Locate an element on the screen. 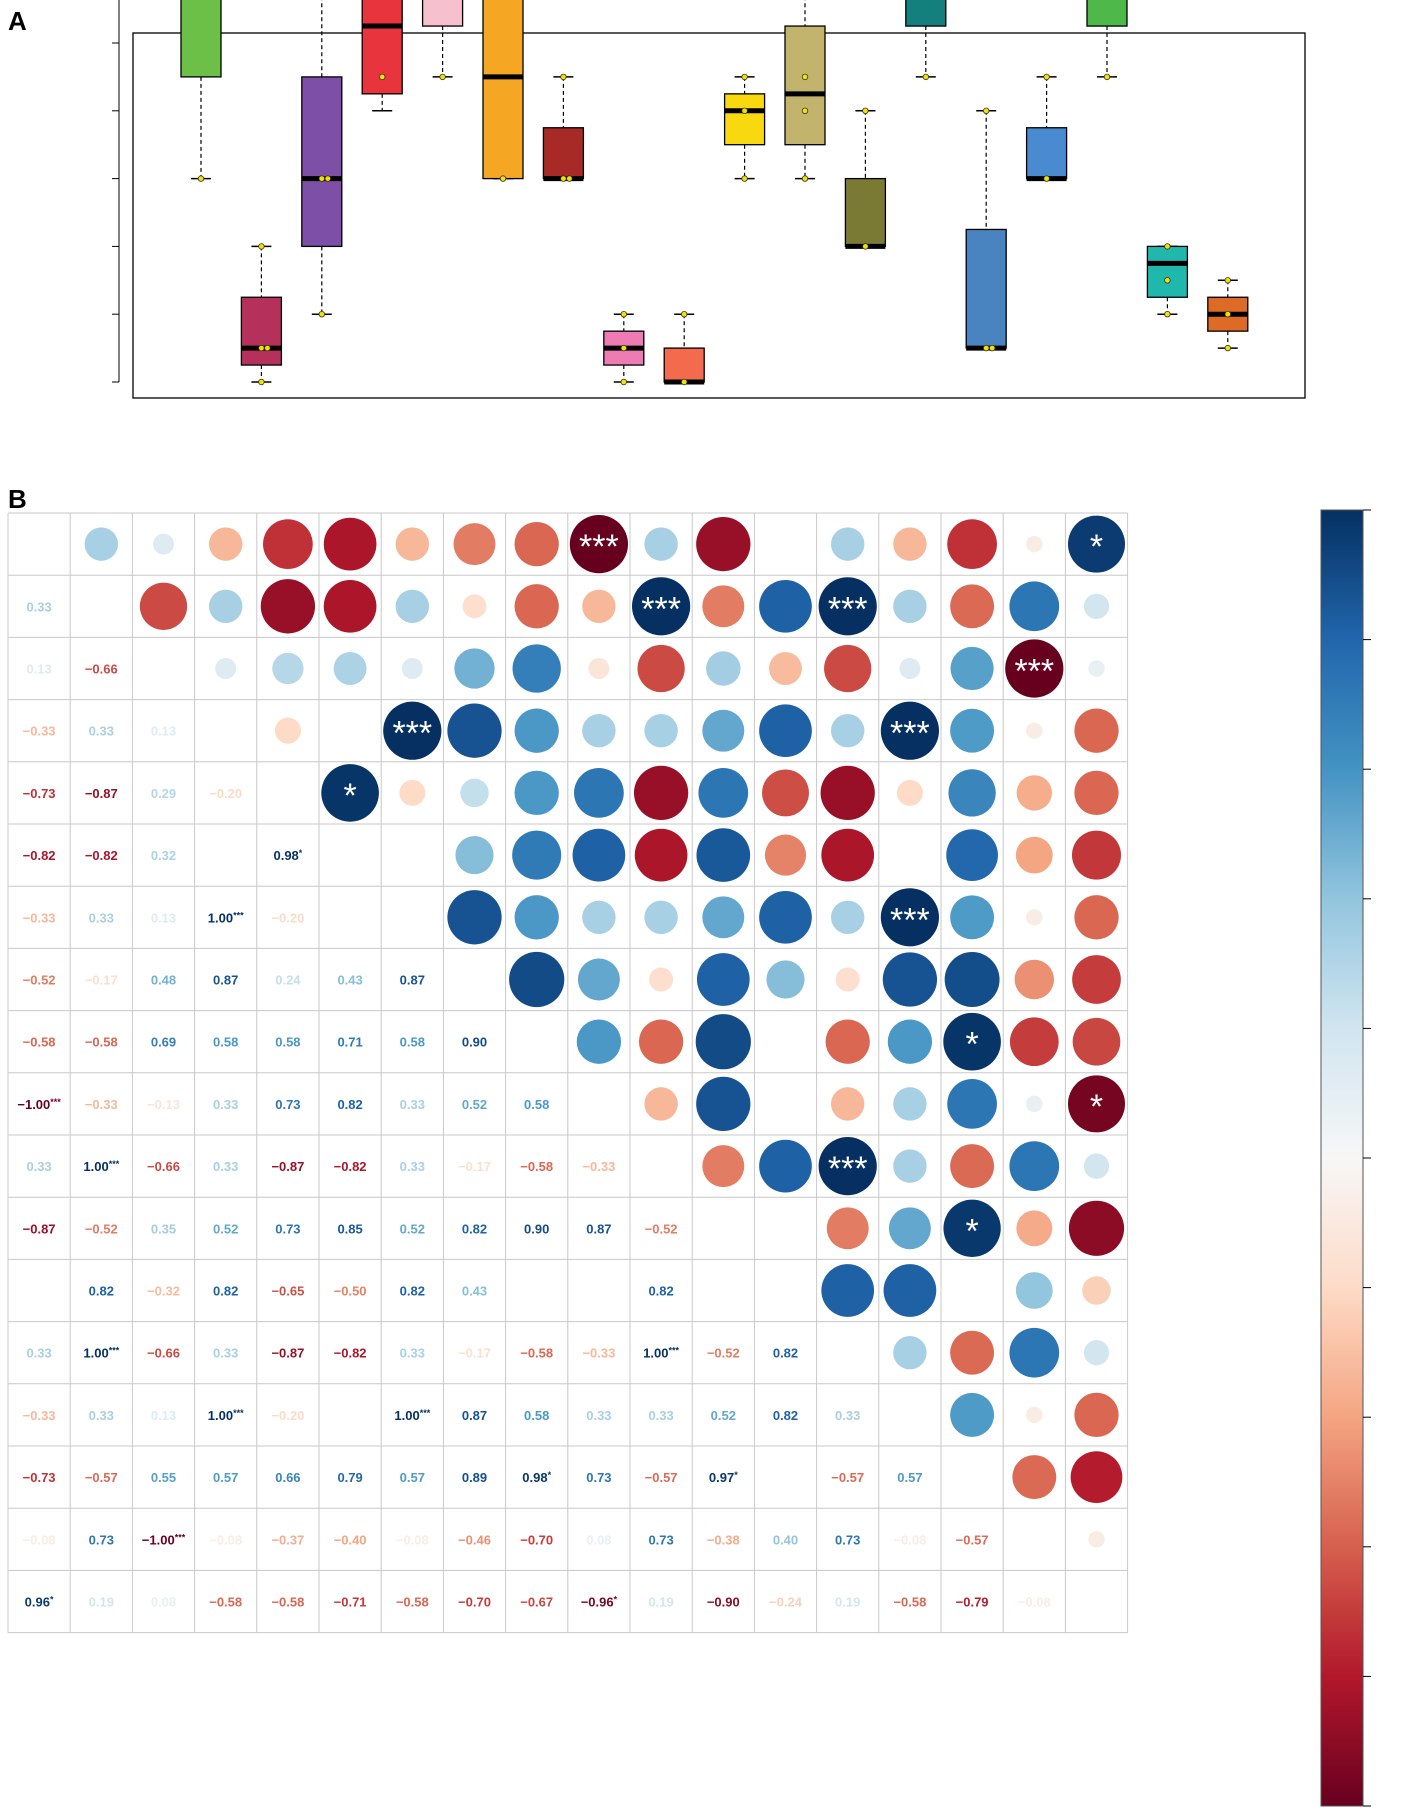 The height and width of the screenshot is (1811, 1417). correlation-value: −0.87 is located at coordinates (287, 1166).